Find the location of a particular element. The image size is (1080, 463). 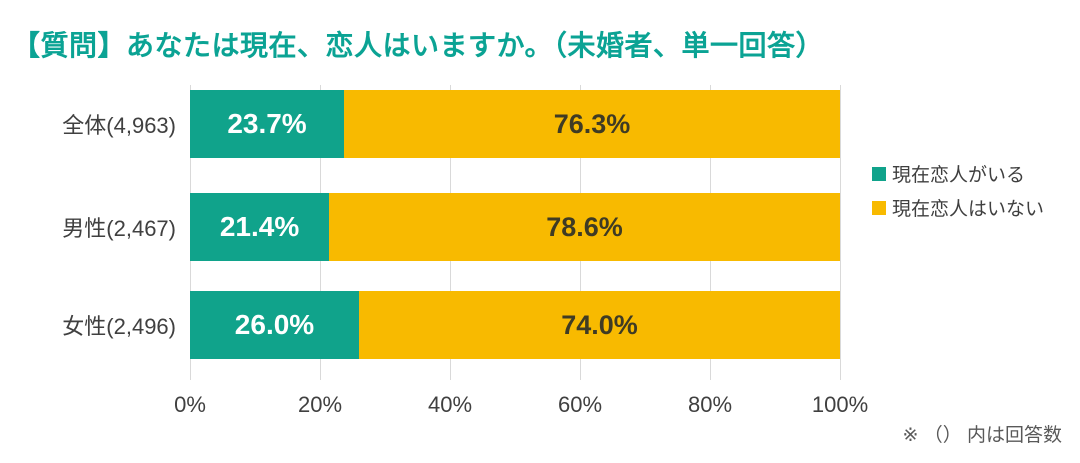

category-label-female: 女性(2,496) is located at coordinates (119, 326).